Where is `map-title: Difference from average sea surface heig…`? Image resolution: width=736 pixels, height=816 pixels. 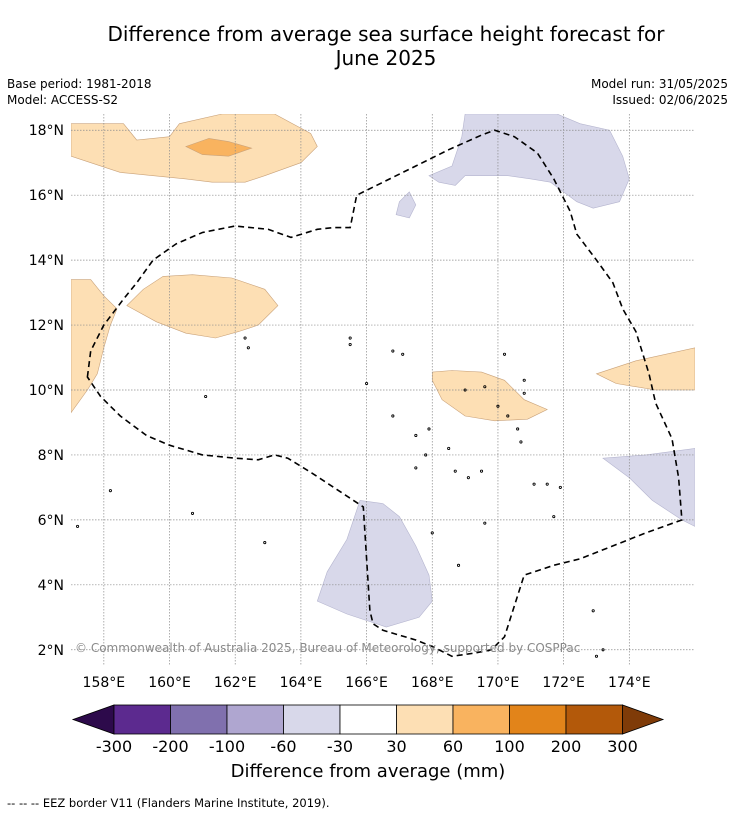 map-title: Difference from average sea surface heig… is located at coordinates (386, 46).